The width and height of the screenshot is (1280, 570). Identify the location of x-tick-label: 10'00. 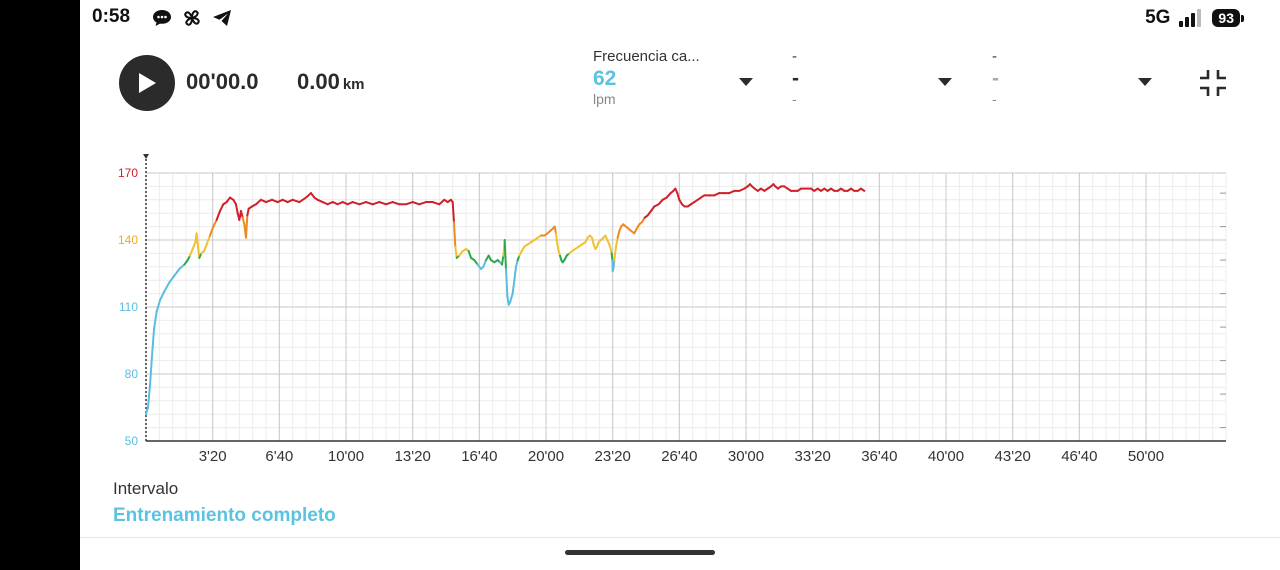
(346, 456).